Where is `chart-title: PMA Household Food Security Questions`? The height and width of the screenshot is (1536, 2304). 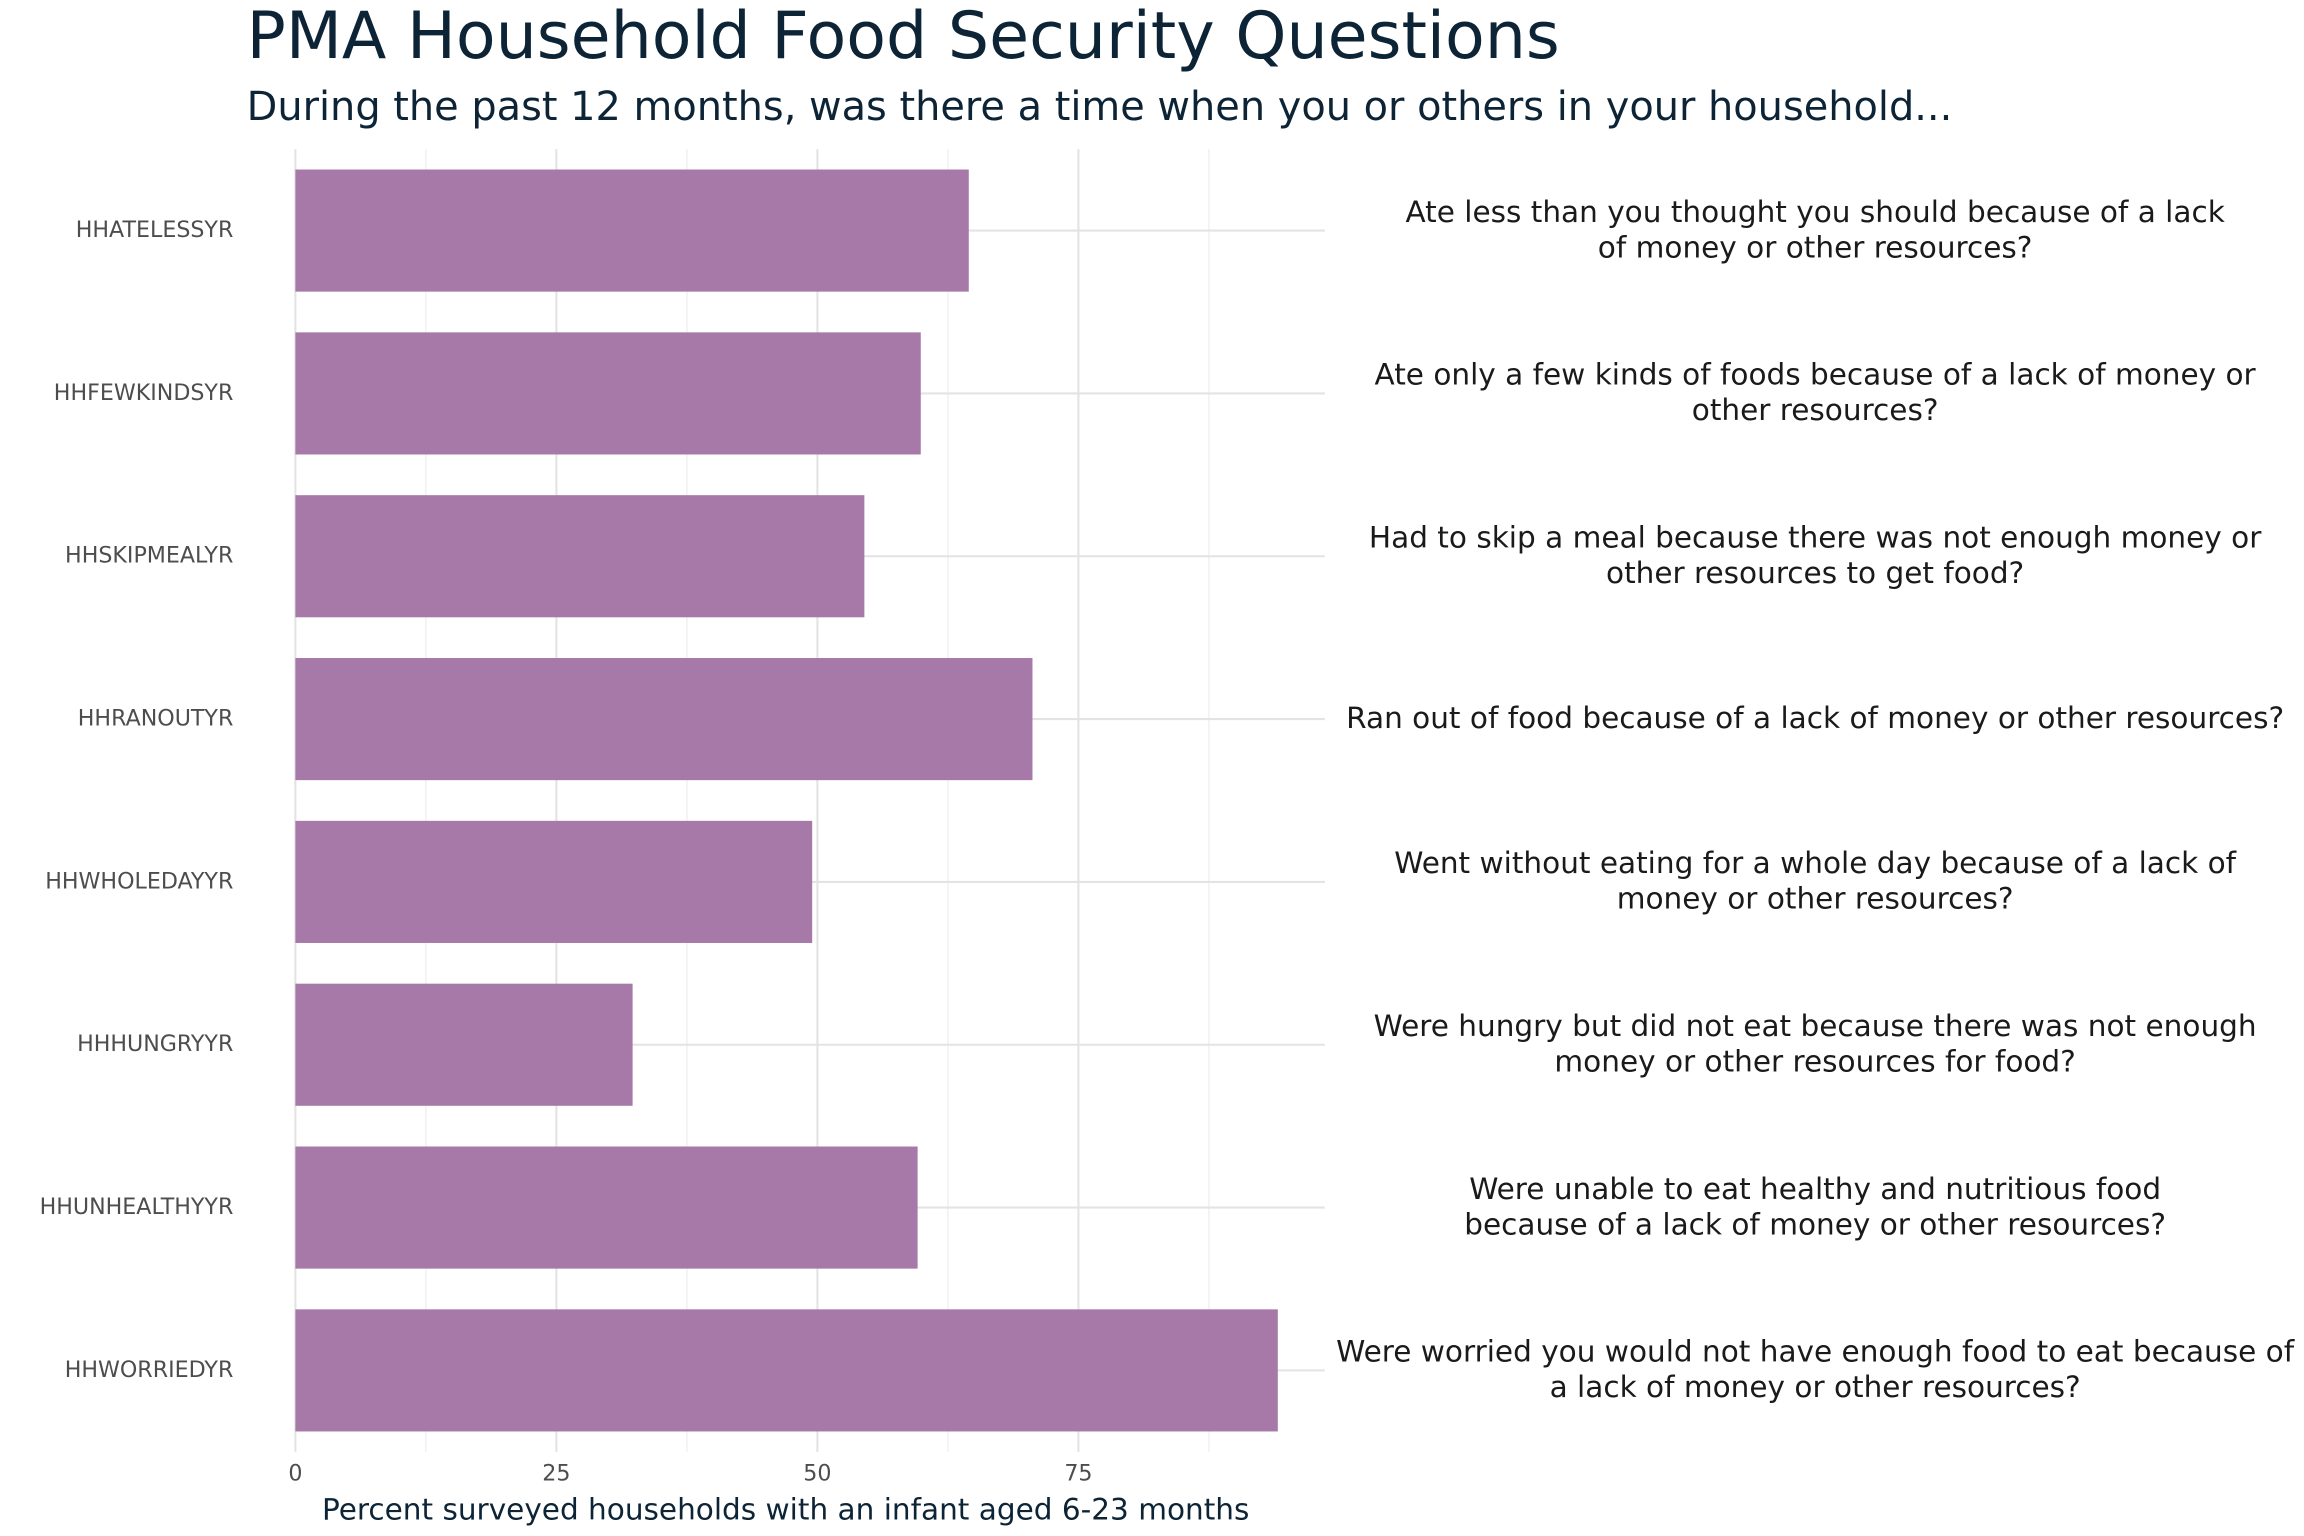 chart-title: PMA Household Food Security Questions is located at coordinates (903, 37).